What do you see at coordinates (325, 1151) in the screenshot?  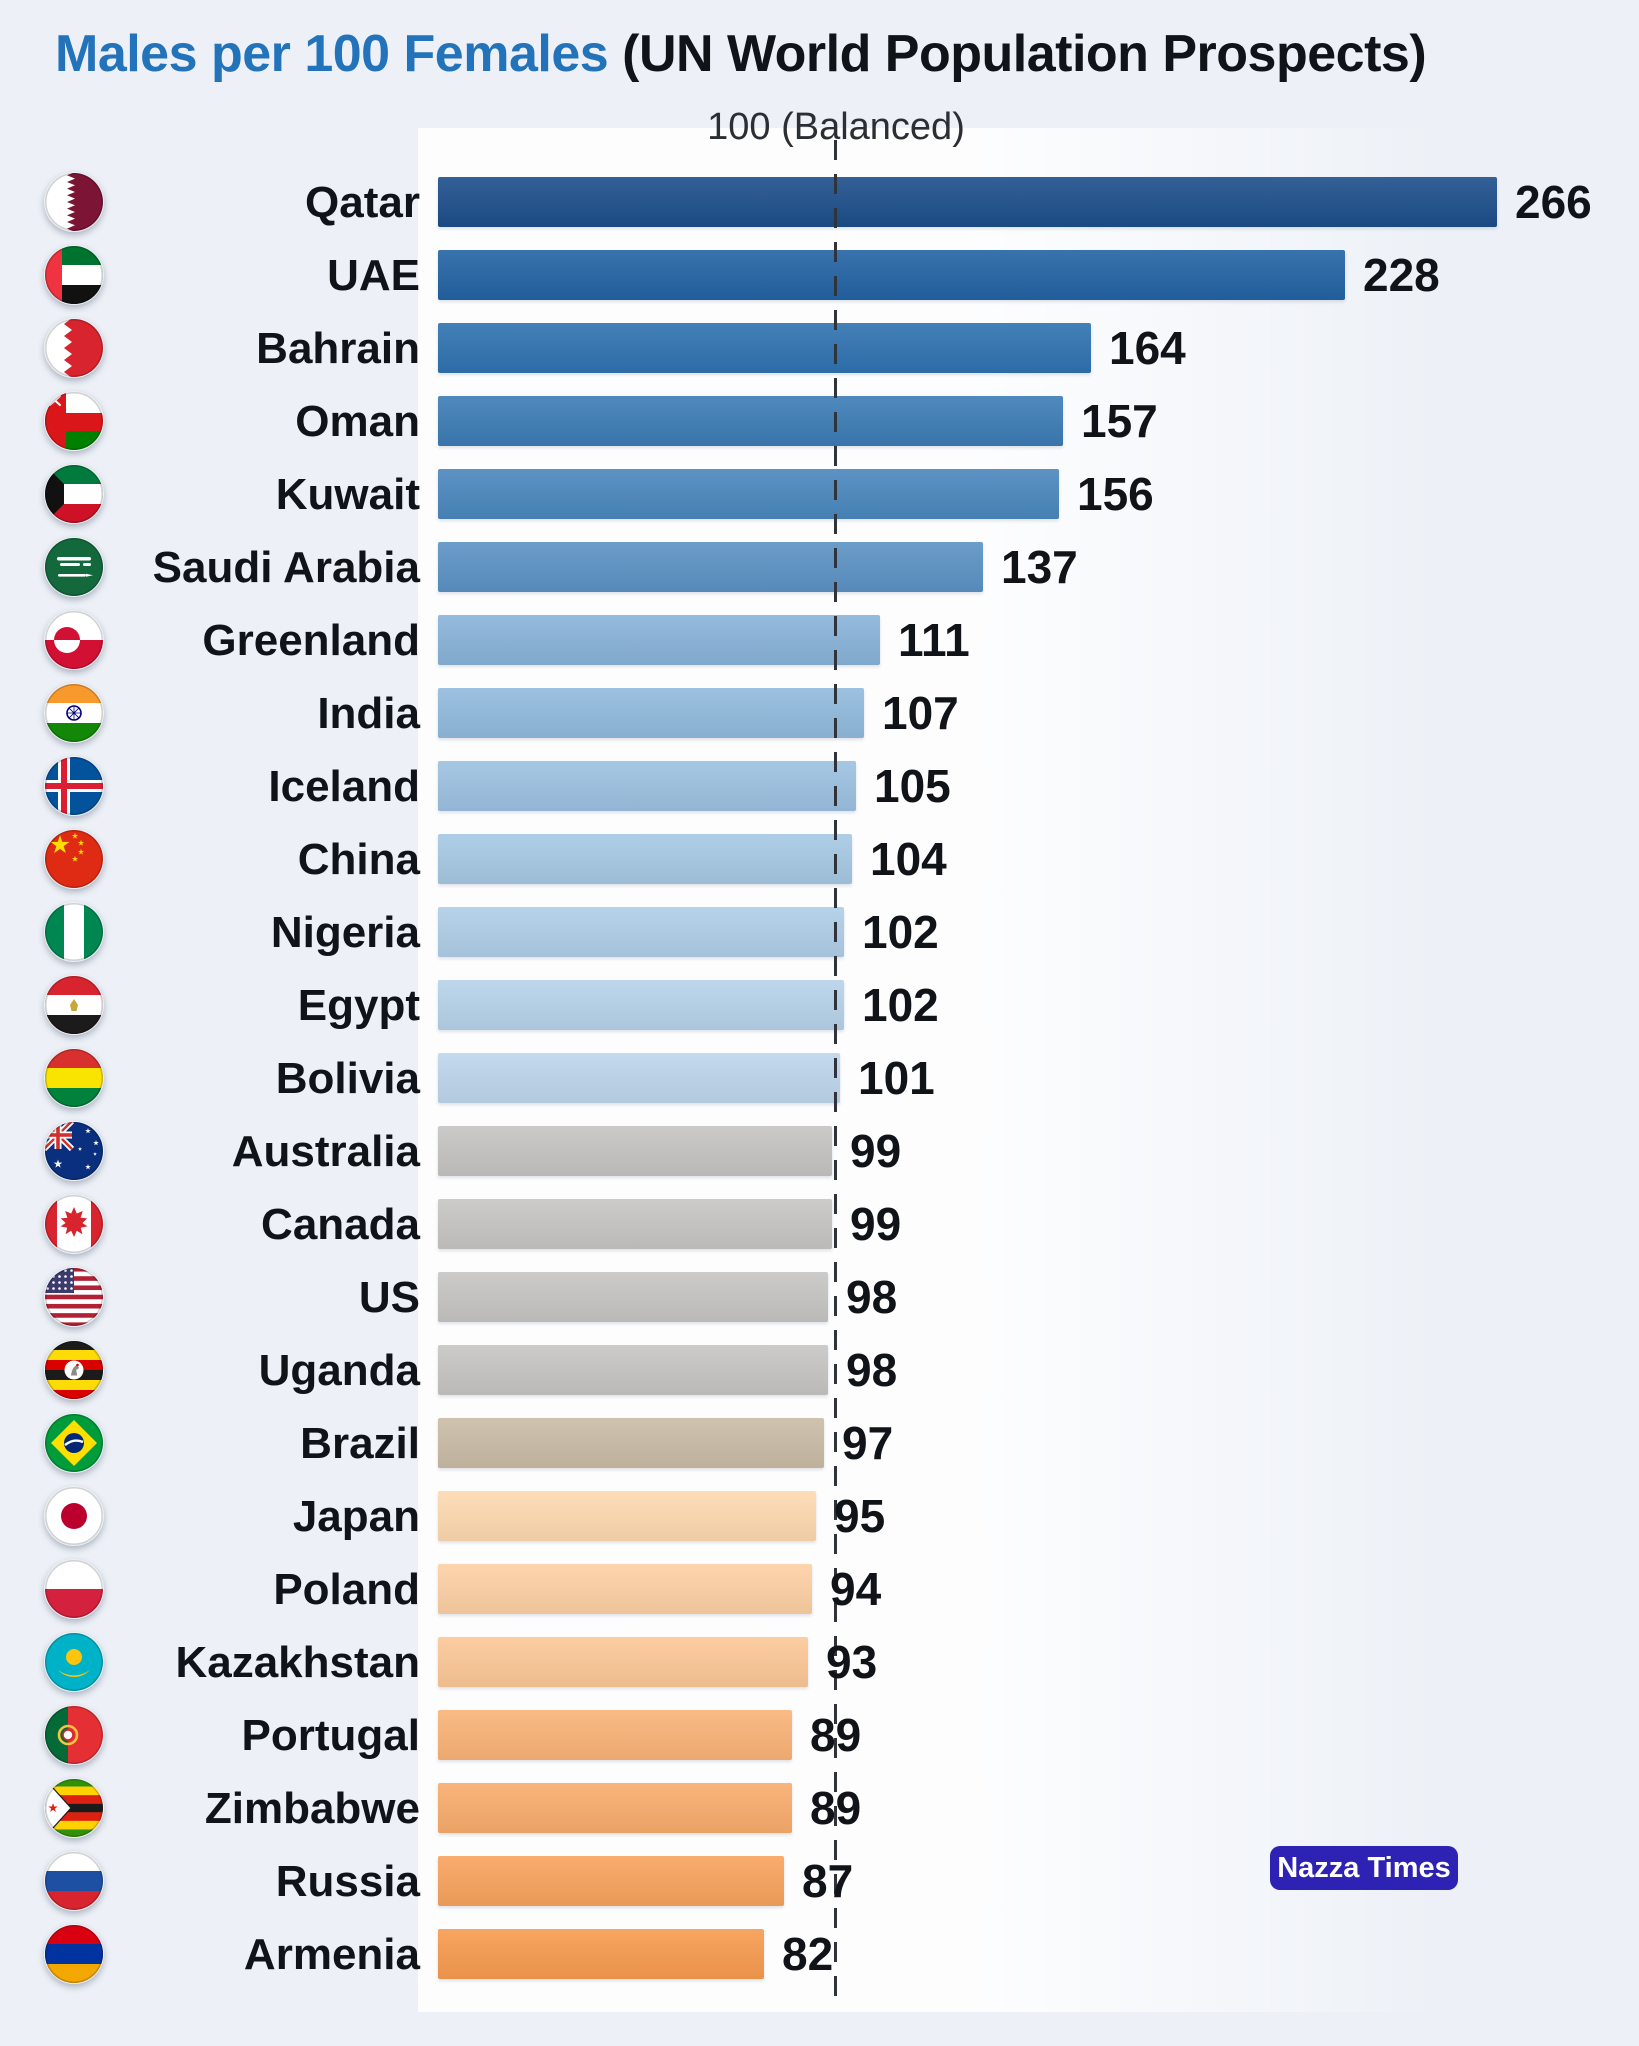 I see `country-label: Australia` at bounding box center [325, 1151].